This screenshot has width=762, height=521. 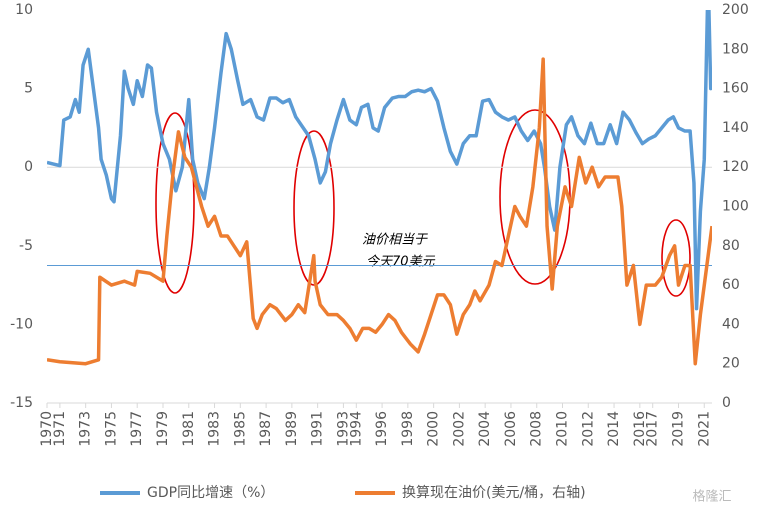 What do you see at coordinates (731, 246) in the screenshot?
I see `y2-tick-label: 80` at bounding box center [731, 246].